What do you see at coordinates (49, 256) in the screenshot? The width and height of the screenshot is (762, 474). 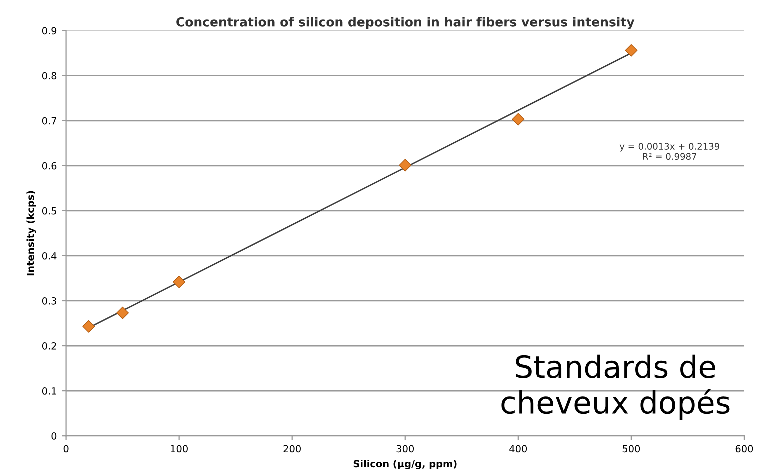 I see `y-tick-label: 0.4` at bounding box center [49, 256].